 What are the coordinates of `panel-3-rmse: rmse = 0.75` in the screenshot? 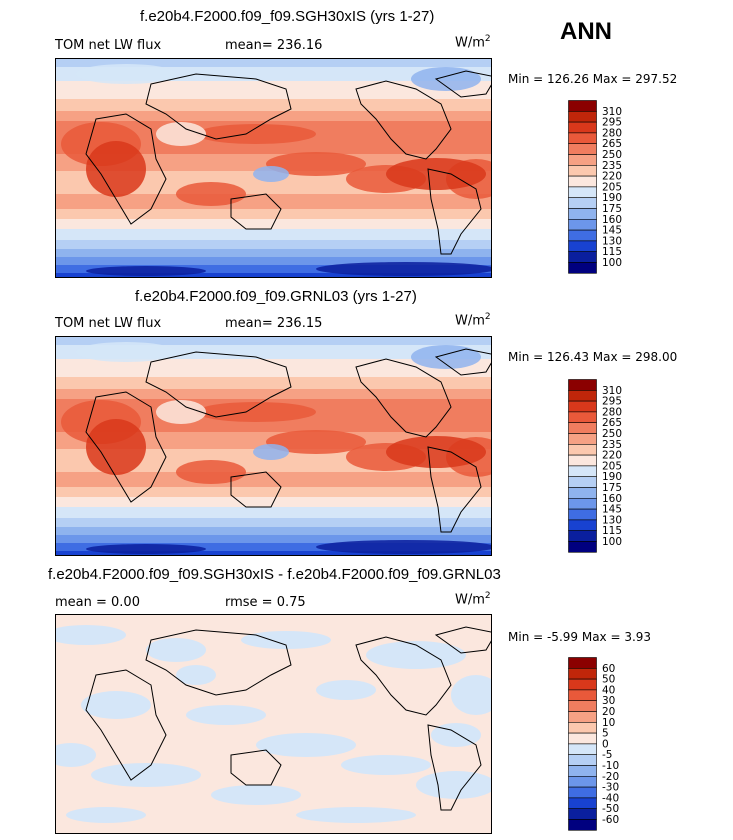 It's located at (265, 602).